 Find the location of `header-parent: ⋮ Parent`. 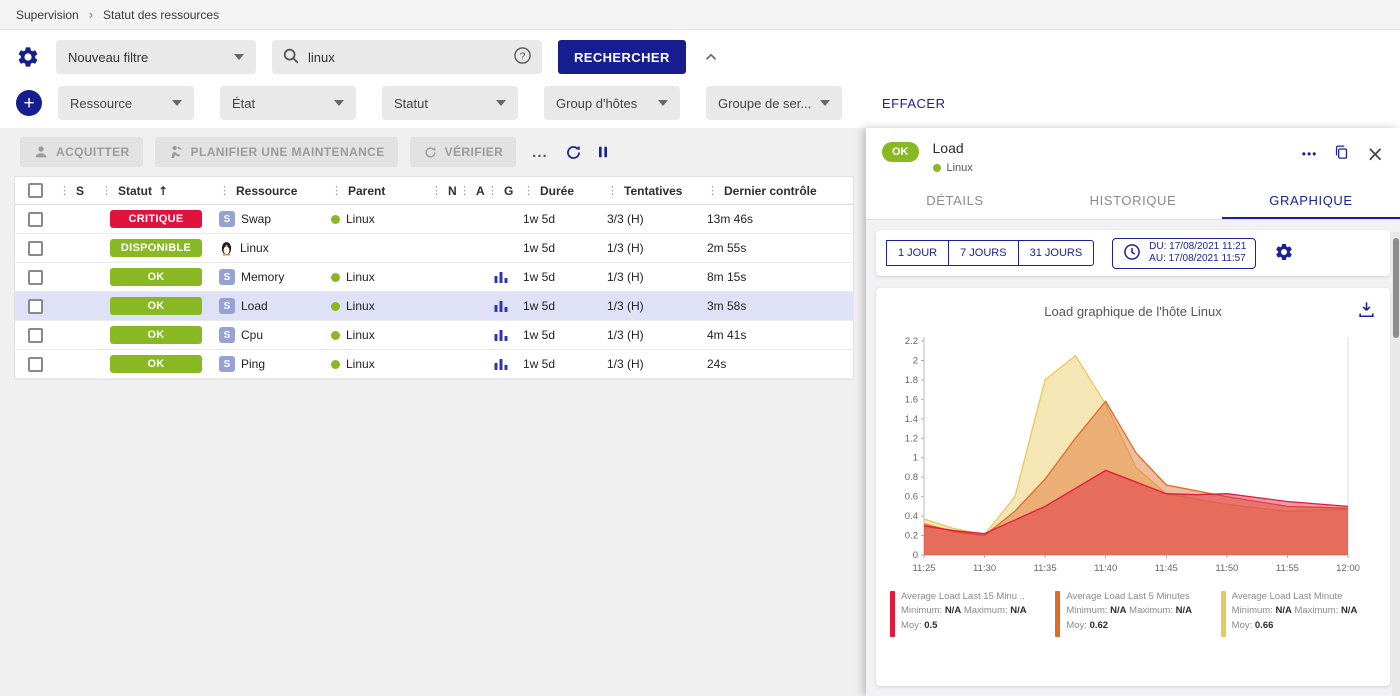

header-parent: ⋮ Parent is located at coordinates (377, 191).